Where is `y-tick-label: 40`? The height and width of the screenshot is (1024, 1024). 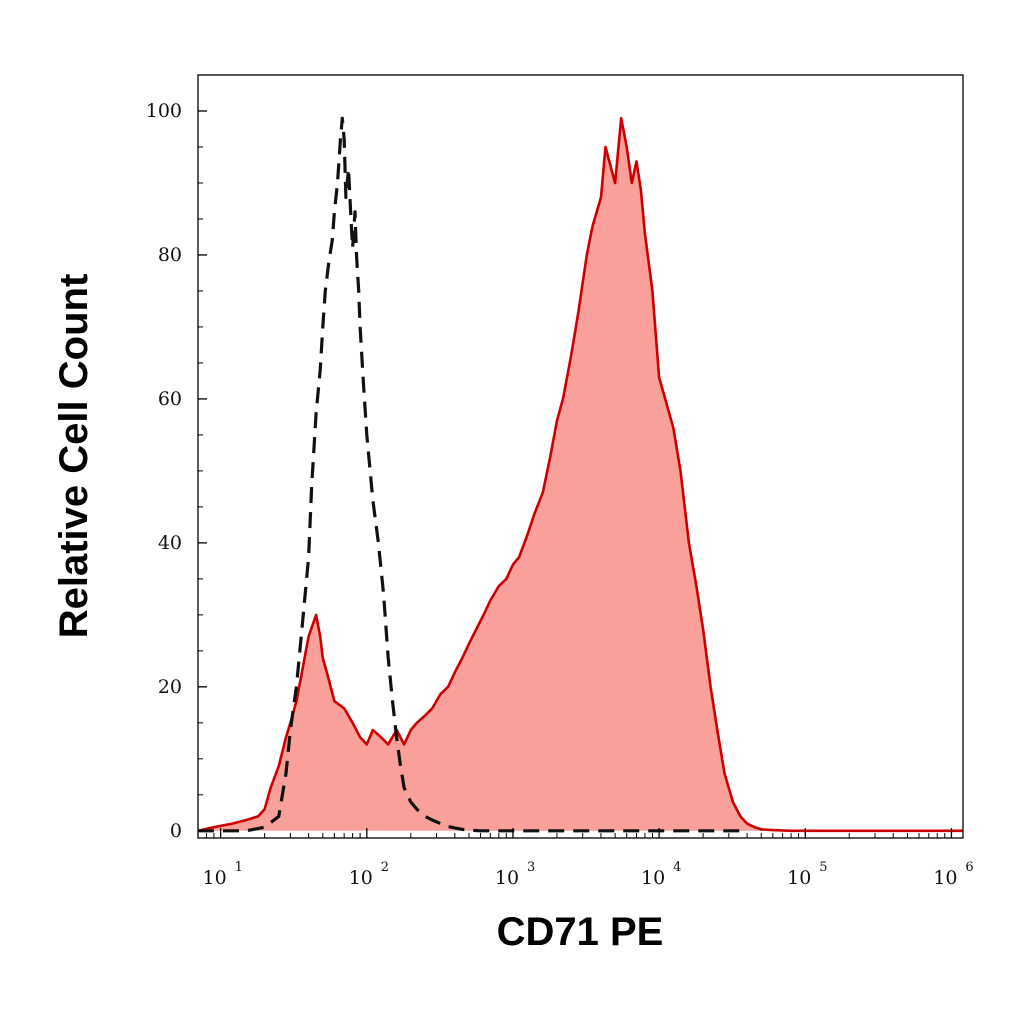
y-tick-label: 40 is located at coordinates (170, 543).